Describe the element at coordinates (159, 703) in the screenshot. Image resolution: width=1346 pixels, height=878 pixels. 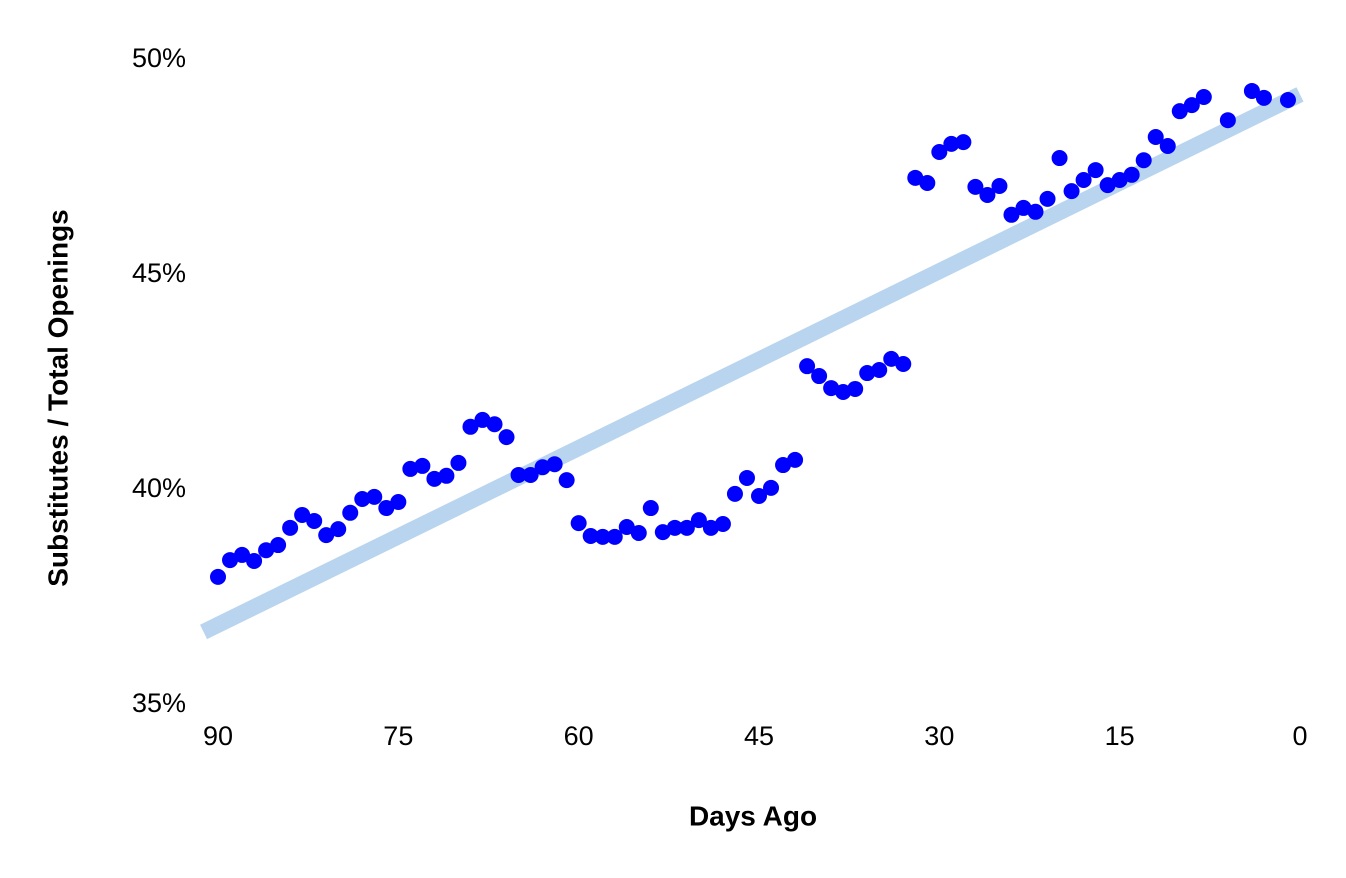
I see `y-tick-label: 35%` at that location.